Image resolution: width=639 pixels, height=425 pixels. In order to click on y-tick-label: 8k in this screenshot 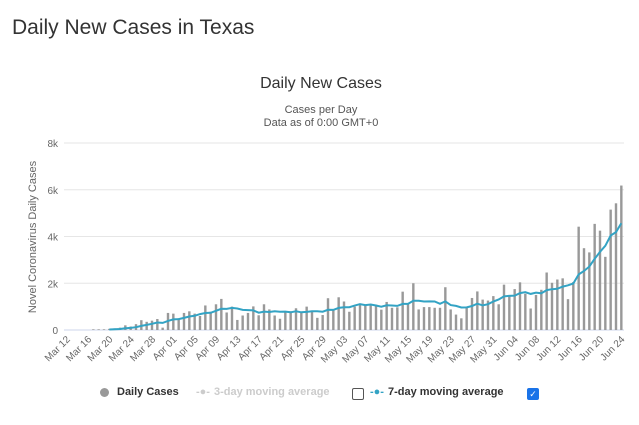, I will do `click(53, 144)`.